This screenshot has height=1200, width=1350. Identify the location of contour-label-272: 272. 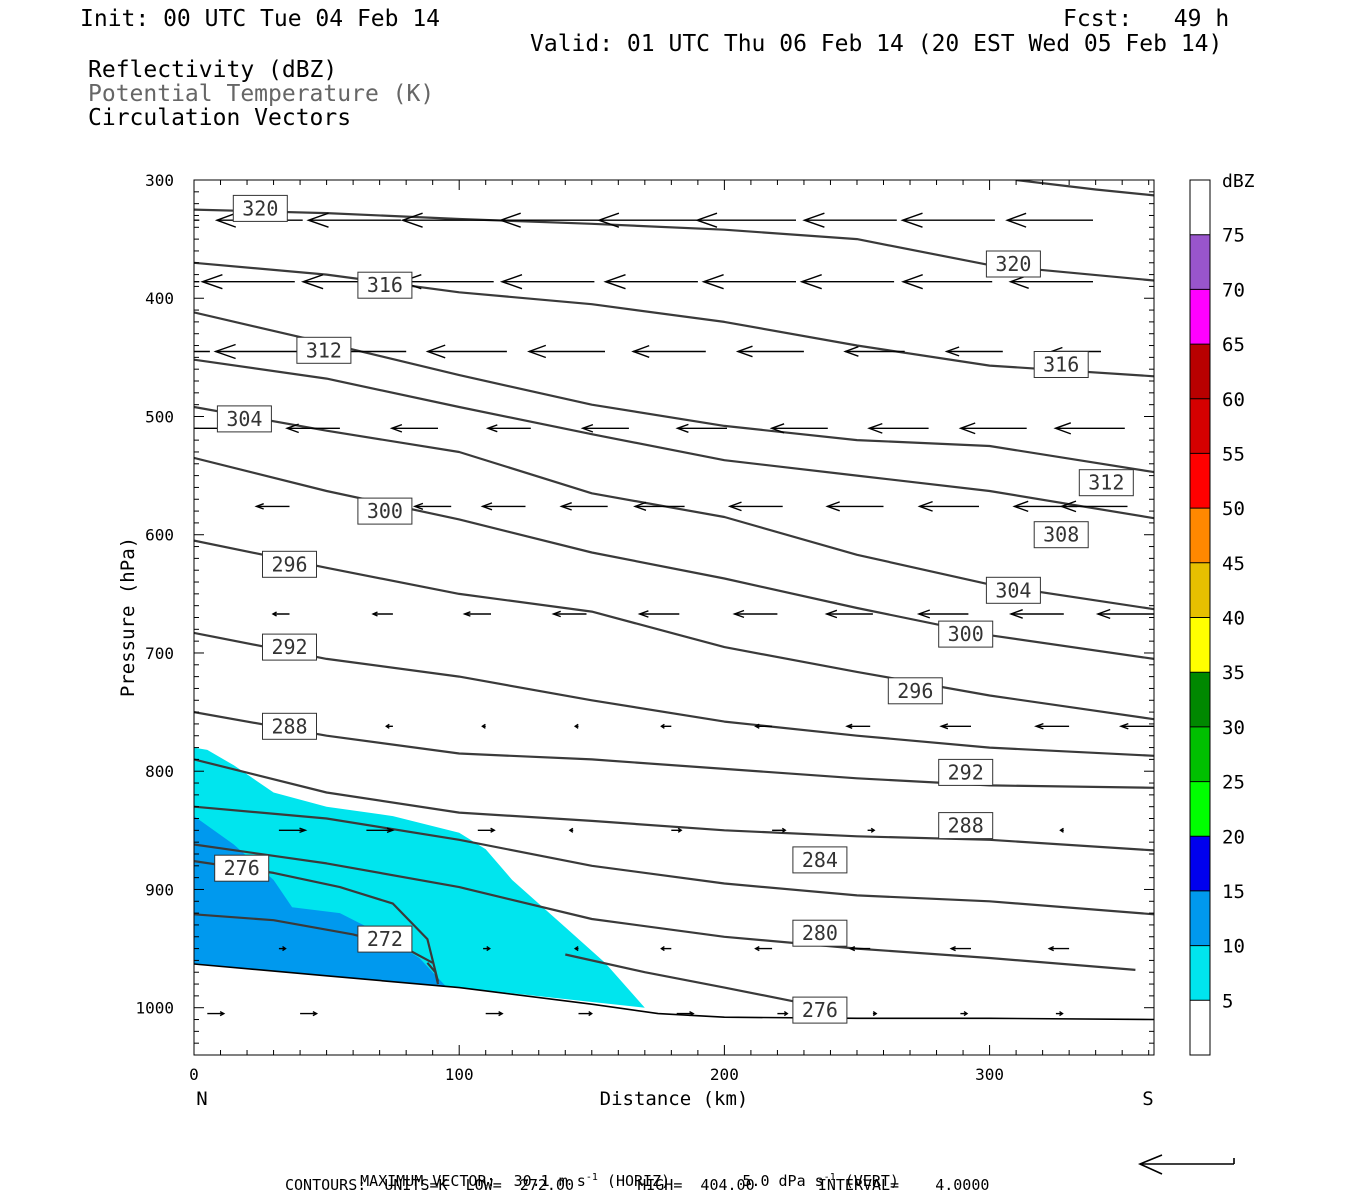
(385, 939).